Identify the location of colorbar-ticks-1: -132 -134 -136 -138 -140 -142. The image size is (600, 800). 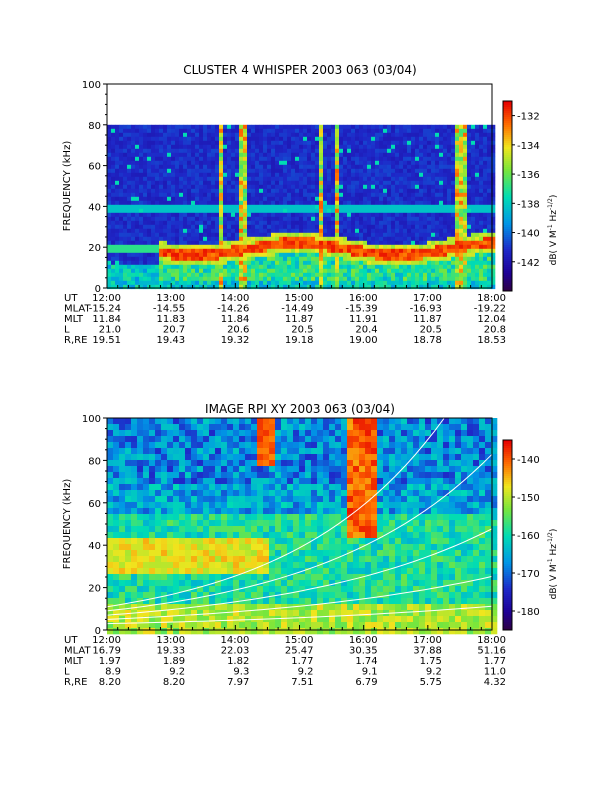
(526, 190).